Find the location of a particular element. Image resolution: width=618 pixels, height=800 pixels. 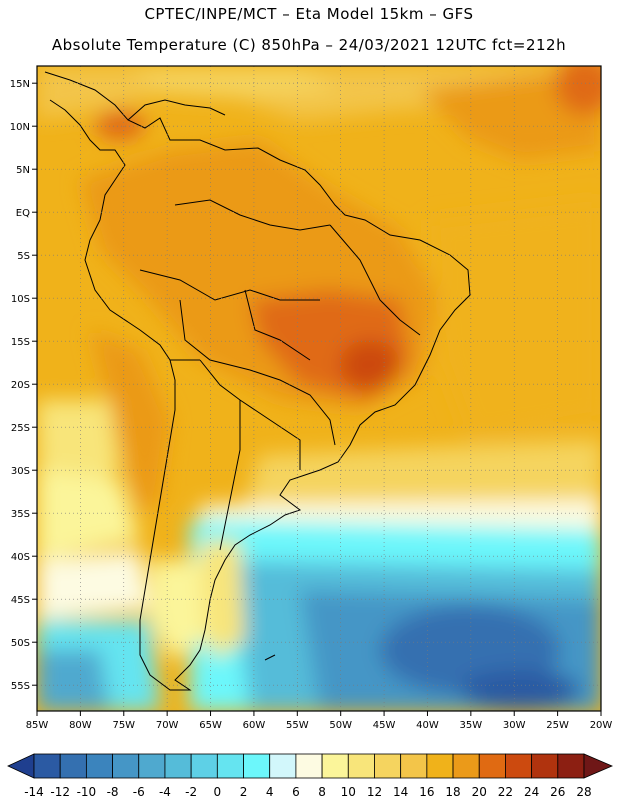

lon-tick-label: 80W is located at coordinates (80, 725).